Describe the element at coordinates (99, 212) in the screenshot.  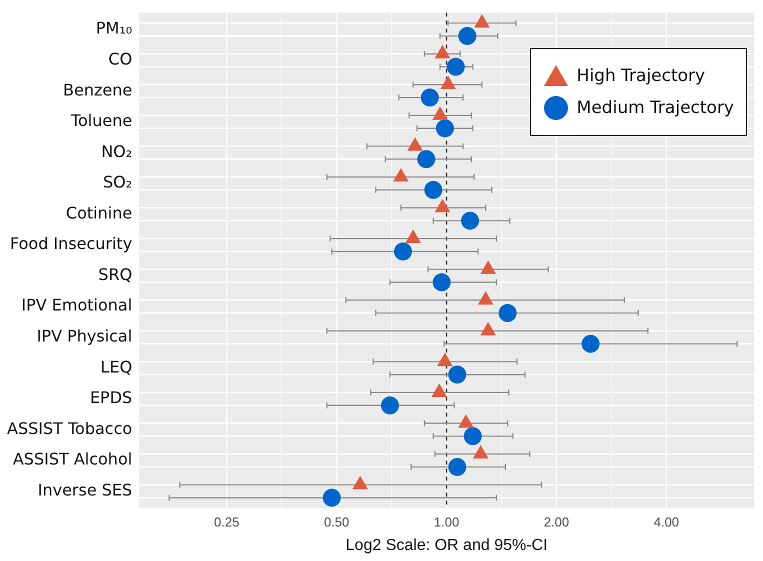
I see `y-tick-label: Cotinine` at that location.